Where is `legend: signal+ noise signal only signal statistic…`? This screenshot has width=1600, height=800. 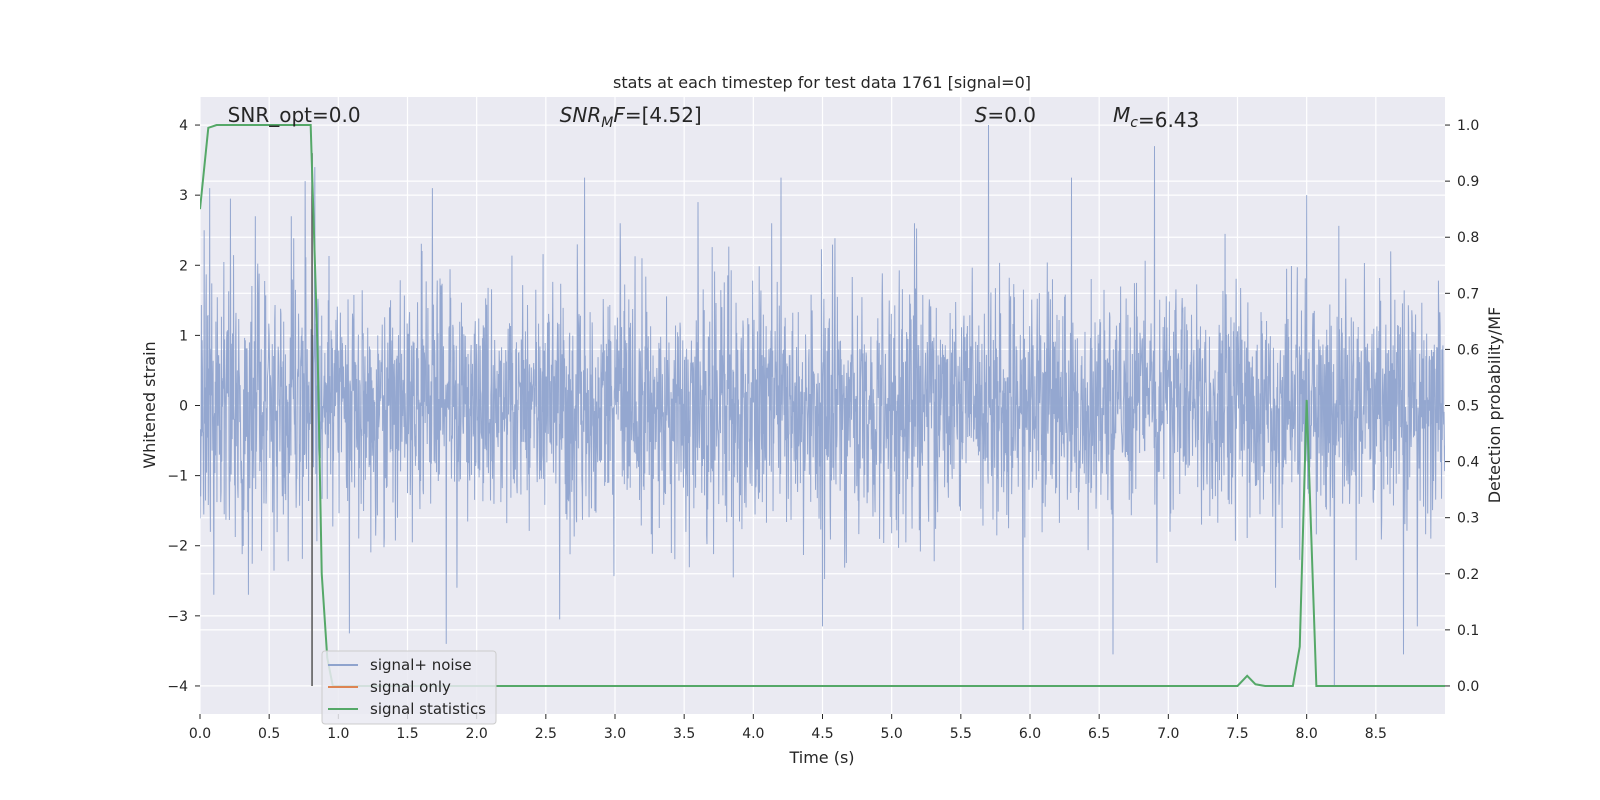 legend: signal+ noise signal only signal statistic… is located at coordinates (409, 687).